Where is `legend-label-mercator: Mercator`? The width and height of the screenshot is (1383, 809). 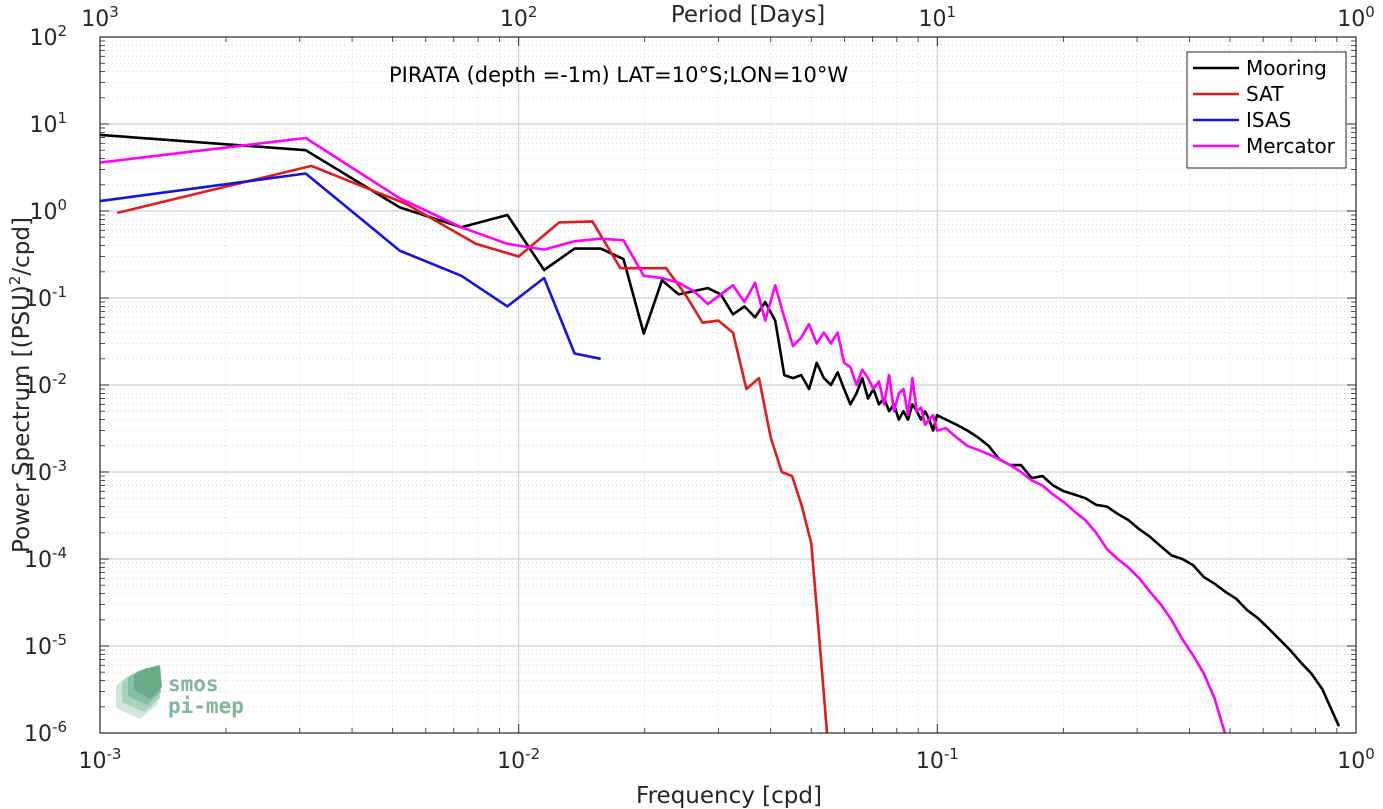
legend-label-mercator: Mercator is located at coordinates (1291, 146).